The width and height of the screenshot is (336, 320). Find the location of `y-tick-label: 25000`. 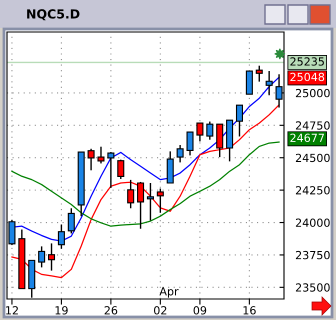

y-tick-label: 25000 is located at coordinates (313, 93).